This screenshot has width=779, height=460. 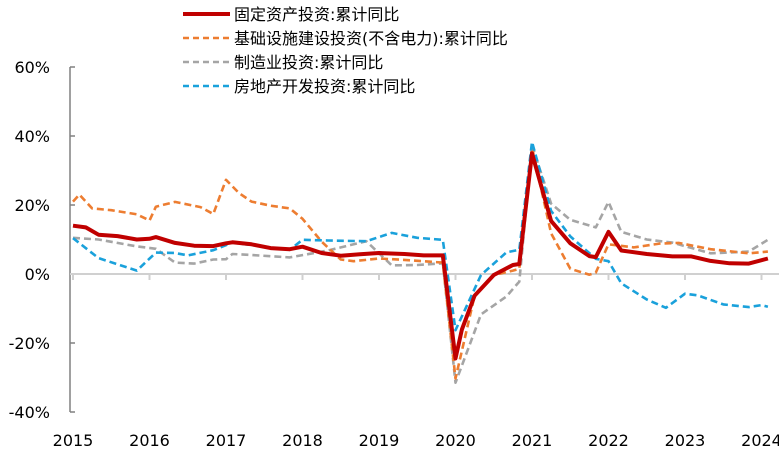 What do you see at coordinates (532, 440) in the screenshot?
I see `x-tick-label: 2021` at bounding box center [532, 440].